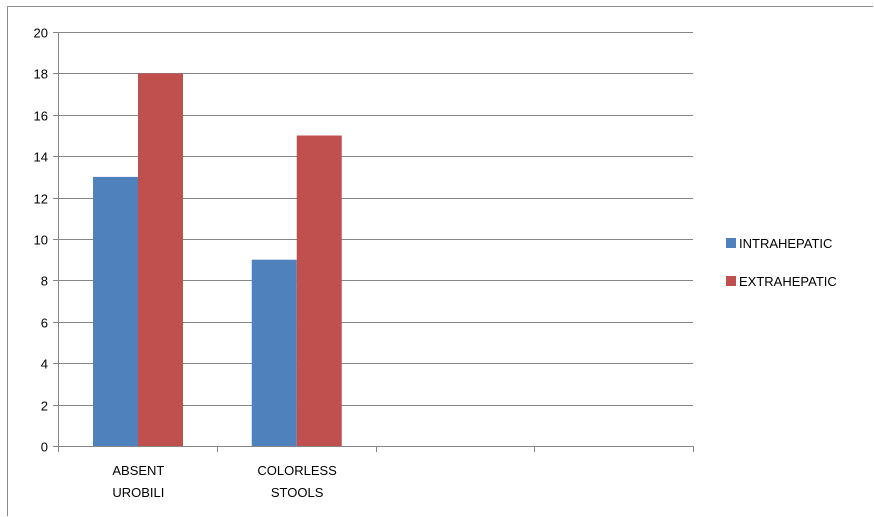 This screenshot has width=874, height=517. I want to click on y-tick-label: 10, so click(41, 240).